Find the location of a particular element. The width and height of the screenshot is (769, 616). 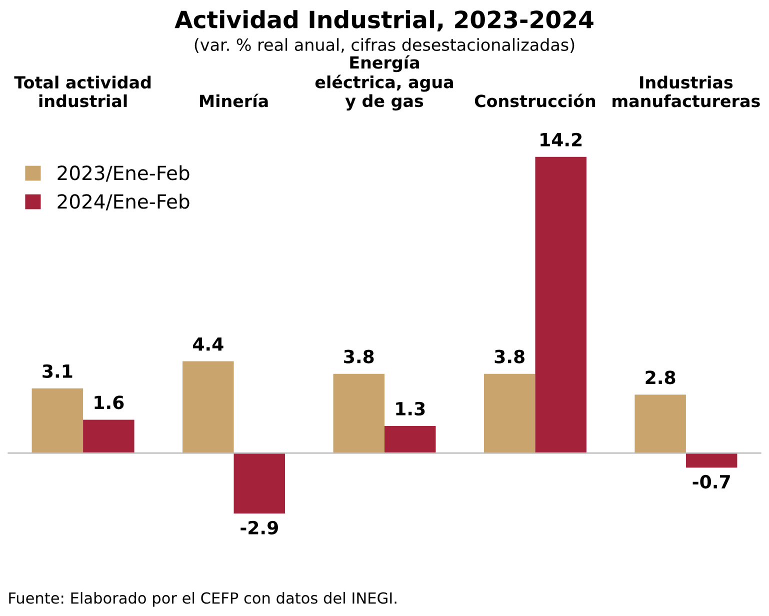

data-label: 1.3 is located at coordinates (410, 409).